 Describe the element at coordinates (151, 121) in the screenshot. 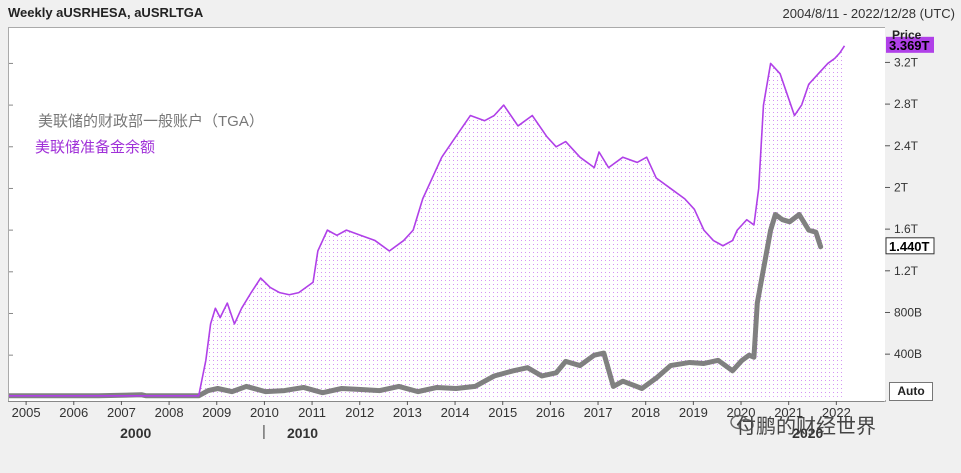

I see `legend-tga: 美联储的财政部一般账户（TGA）` at that location.